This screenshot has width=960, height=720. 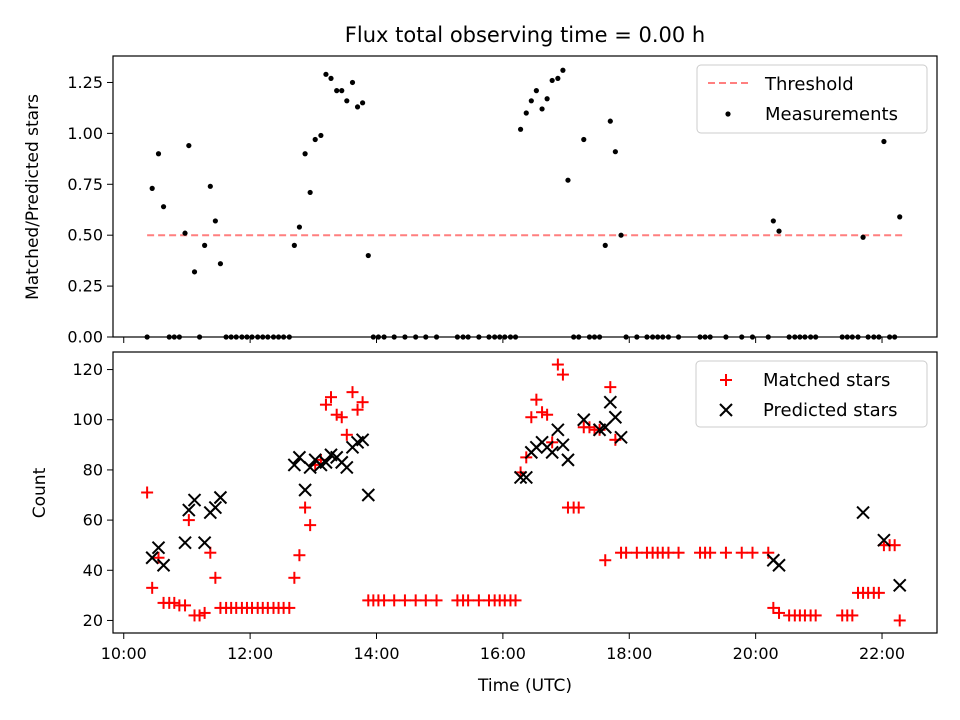 What do you see at coordinates (728, 114) in the screenshot?
I see `legend-measurements-marker` at bounding box center [728, 114].